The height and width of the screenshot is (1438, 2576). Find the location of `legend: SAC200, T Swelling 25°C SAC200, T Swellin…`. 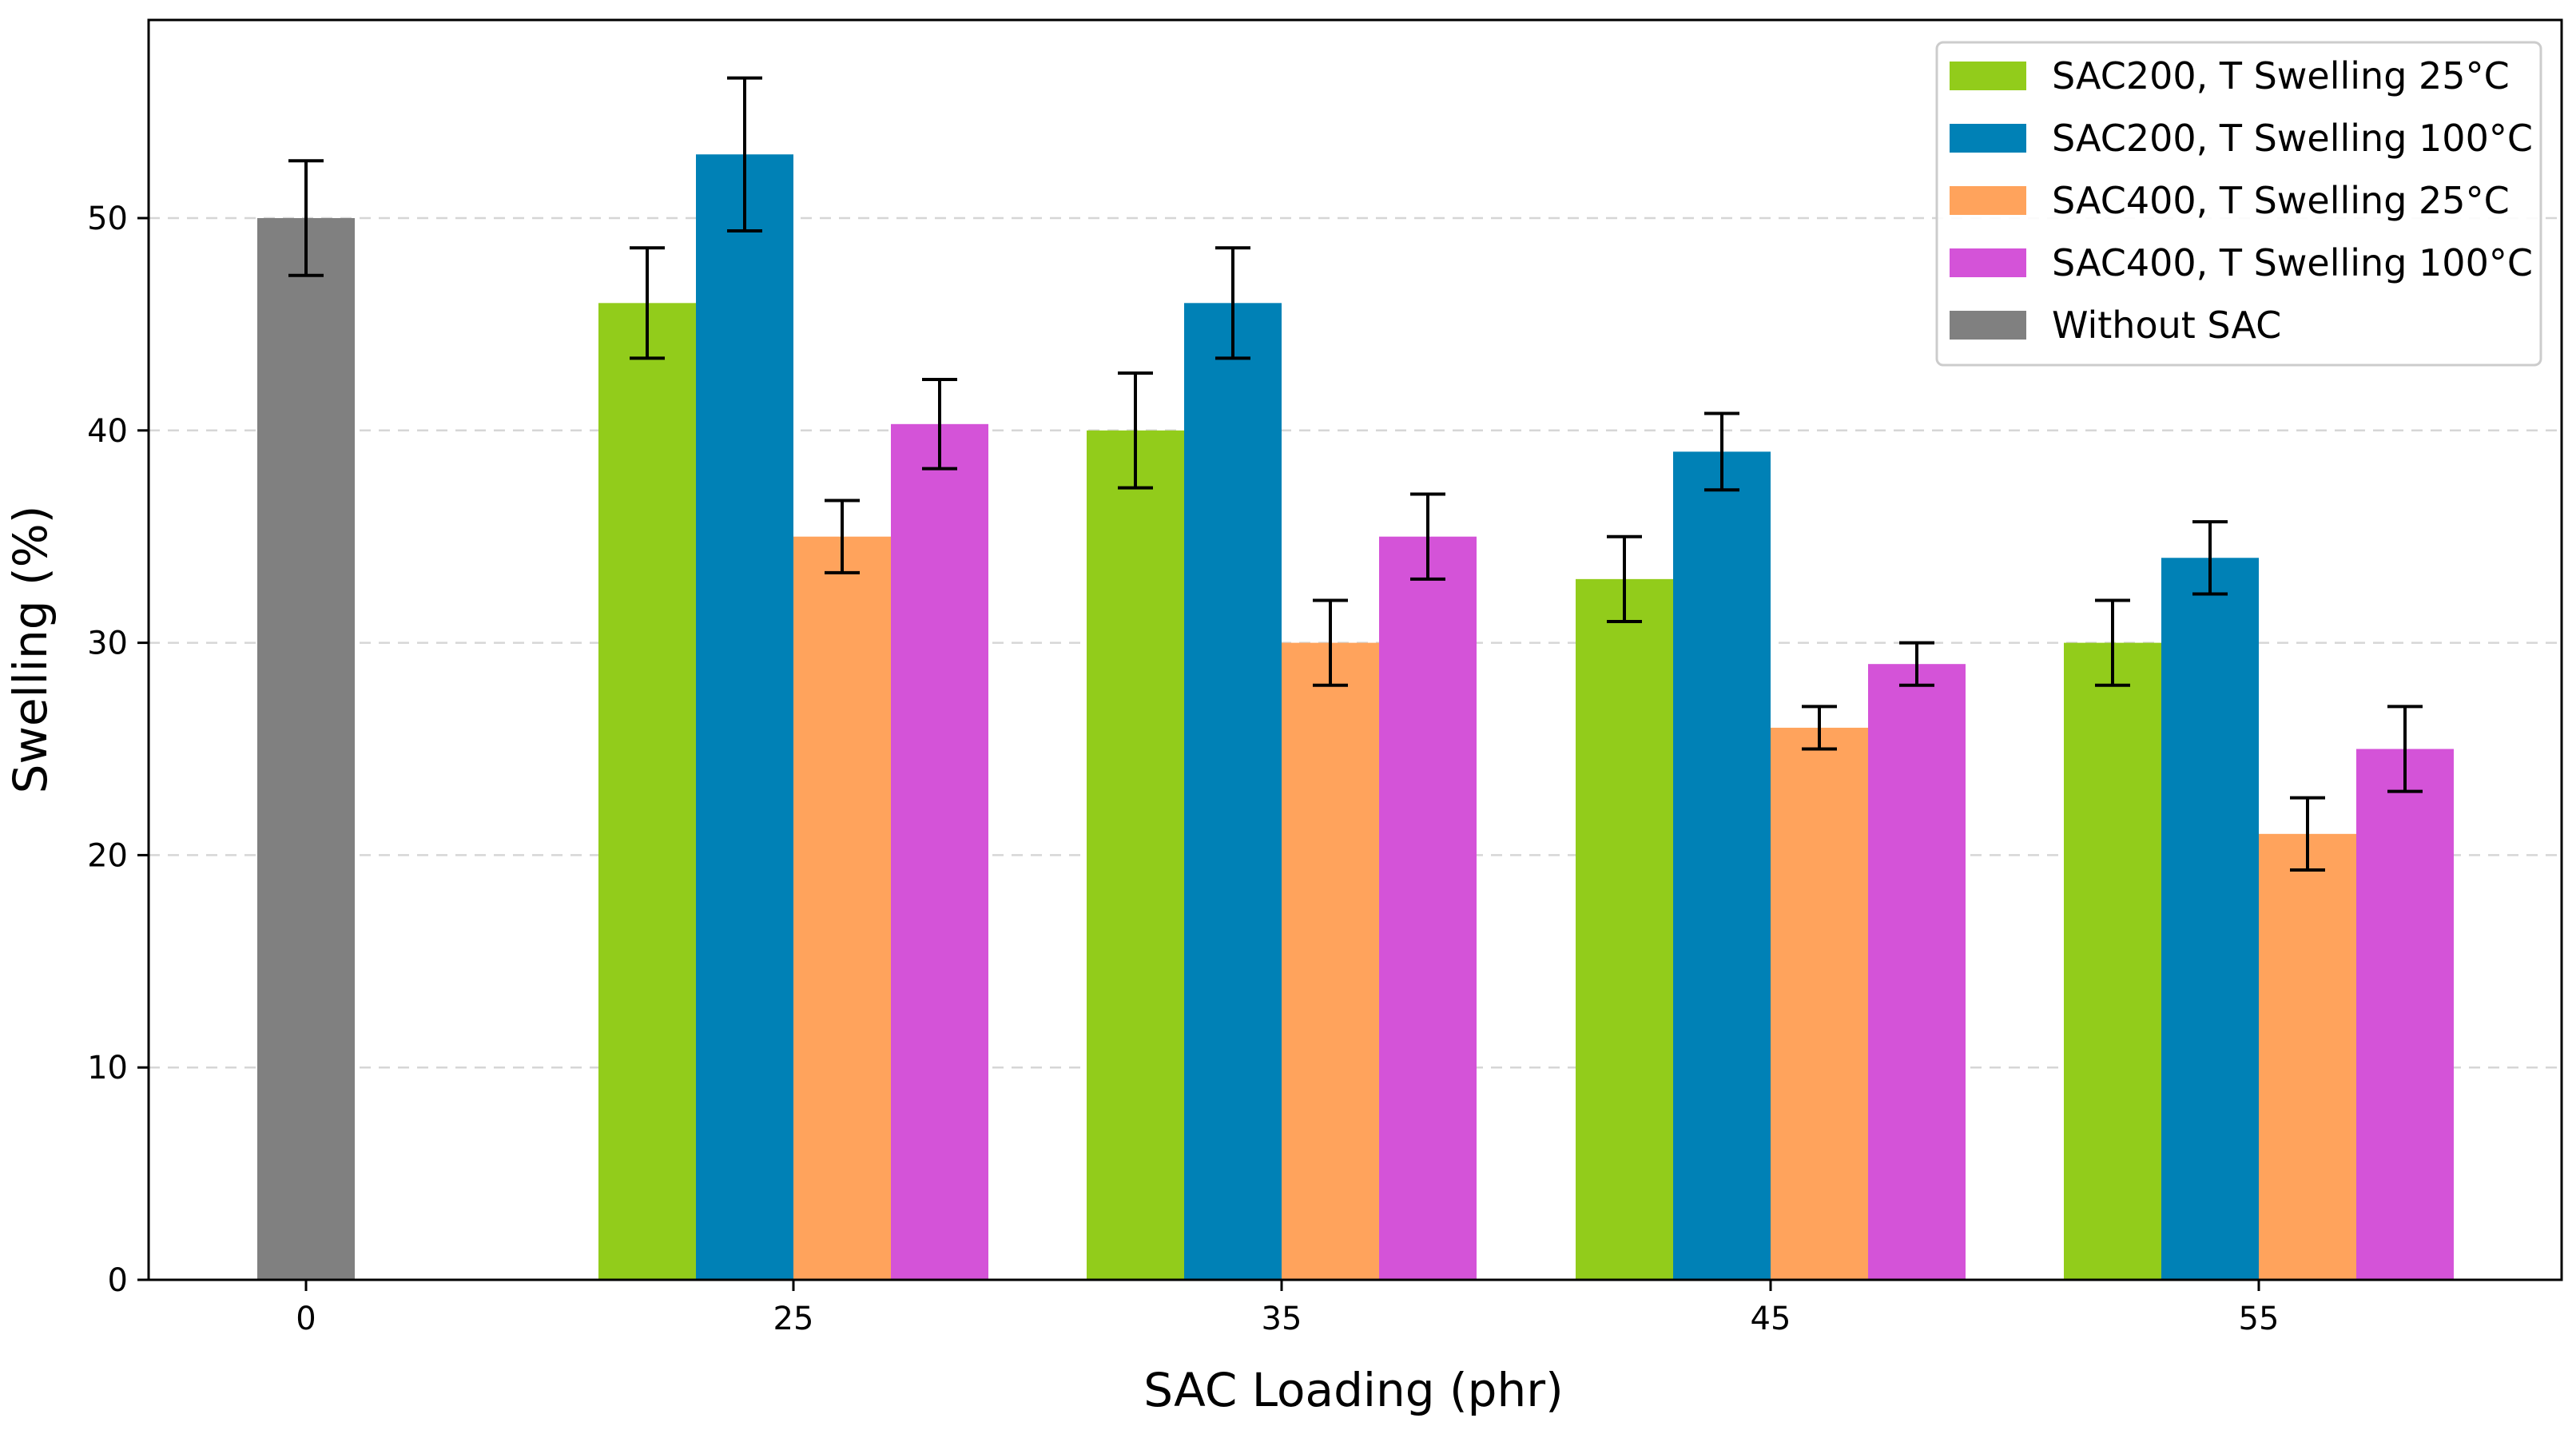

legend: SAC200, T Swelling 25°C SAC200, T Swellin… is located at coordinates (2238, 204).